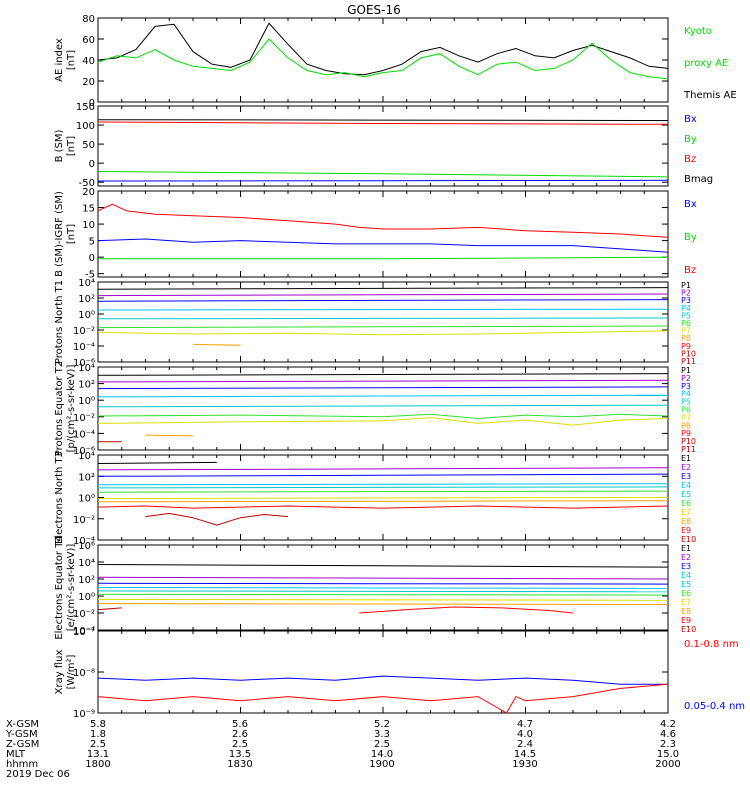 Image resolution: width=750 pixels, height=800 pixels. I want to click on x-table-value: 2000, so click(667, 764).